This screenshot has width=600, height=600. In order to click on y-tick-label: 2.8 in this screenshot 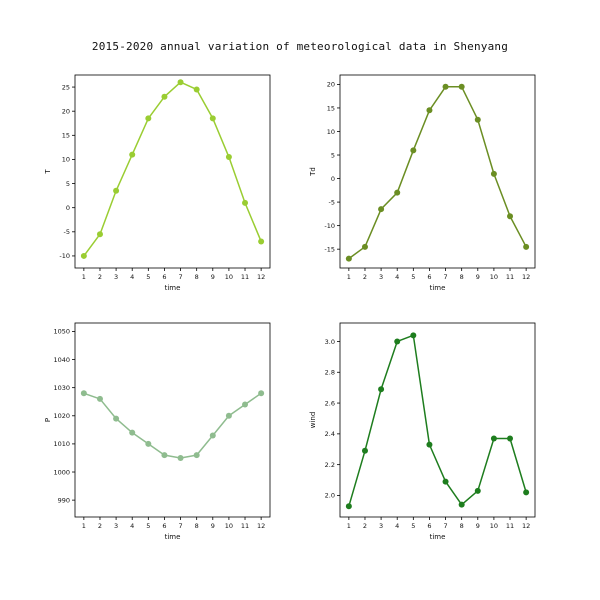, I will do `click(330, 373)`.